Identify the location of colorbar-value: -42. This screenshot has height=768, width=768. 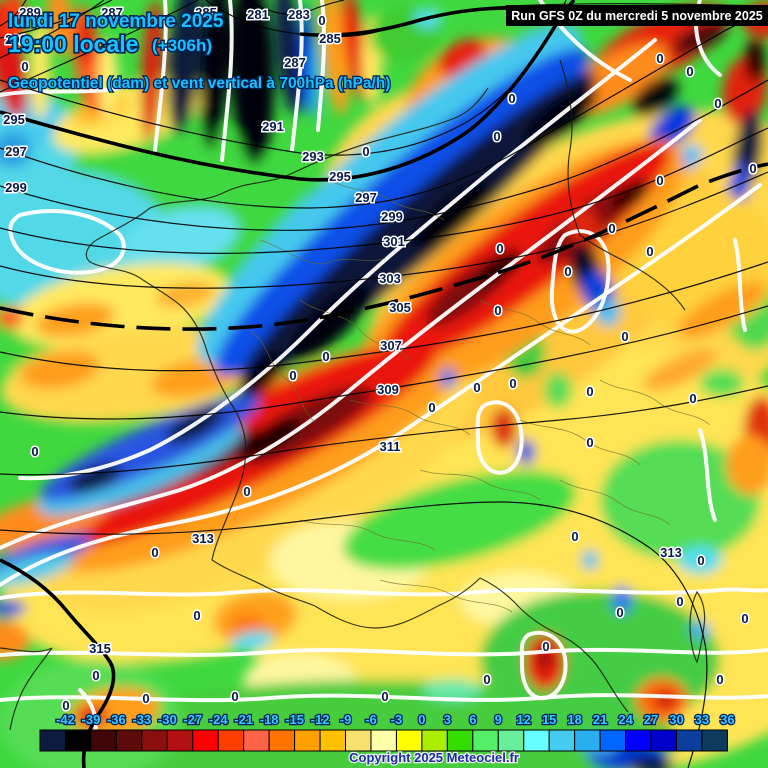
(65, 719).